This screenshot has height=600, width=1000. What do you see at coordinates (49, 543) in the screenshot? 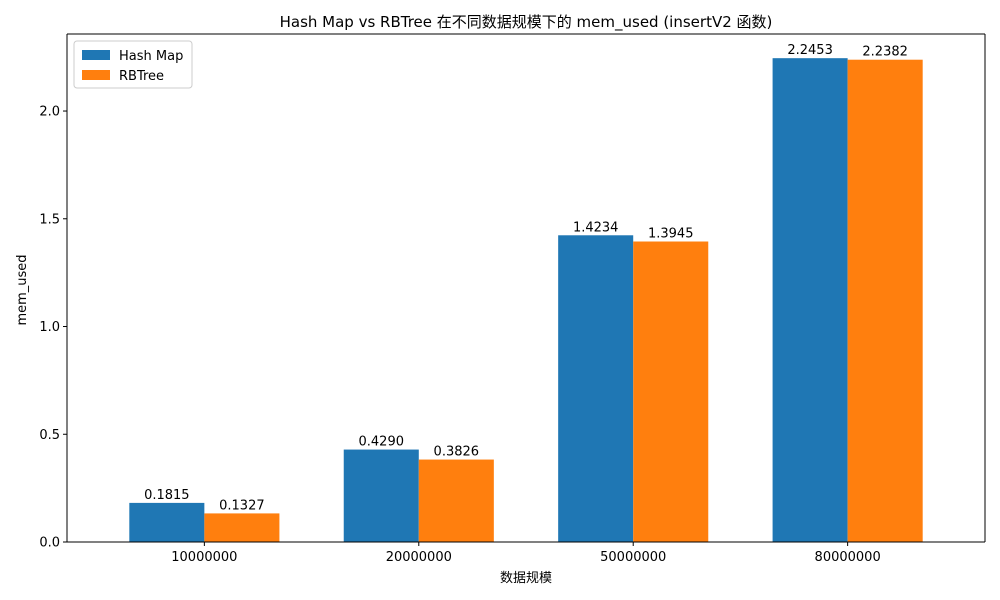
I see `y-tick-label: 0.0` at bounding box center [49, 543].